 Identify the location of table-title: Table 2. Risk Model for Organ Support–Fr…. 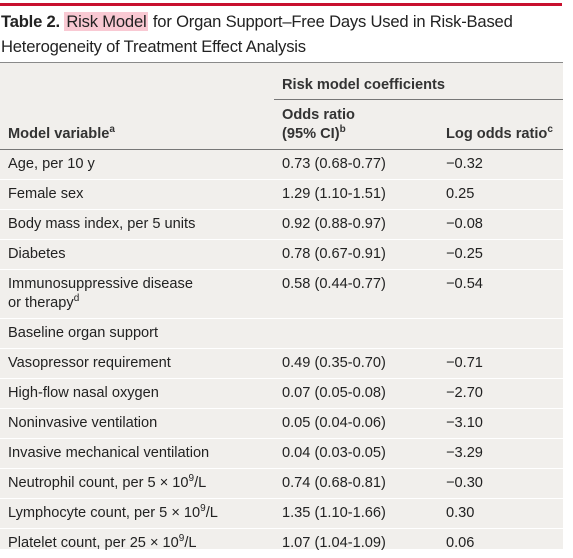
(283, 34).